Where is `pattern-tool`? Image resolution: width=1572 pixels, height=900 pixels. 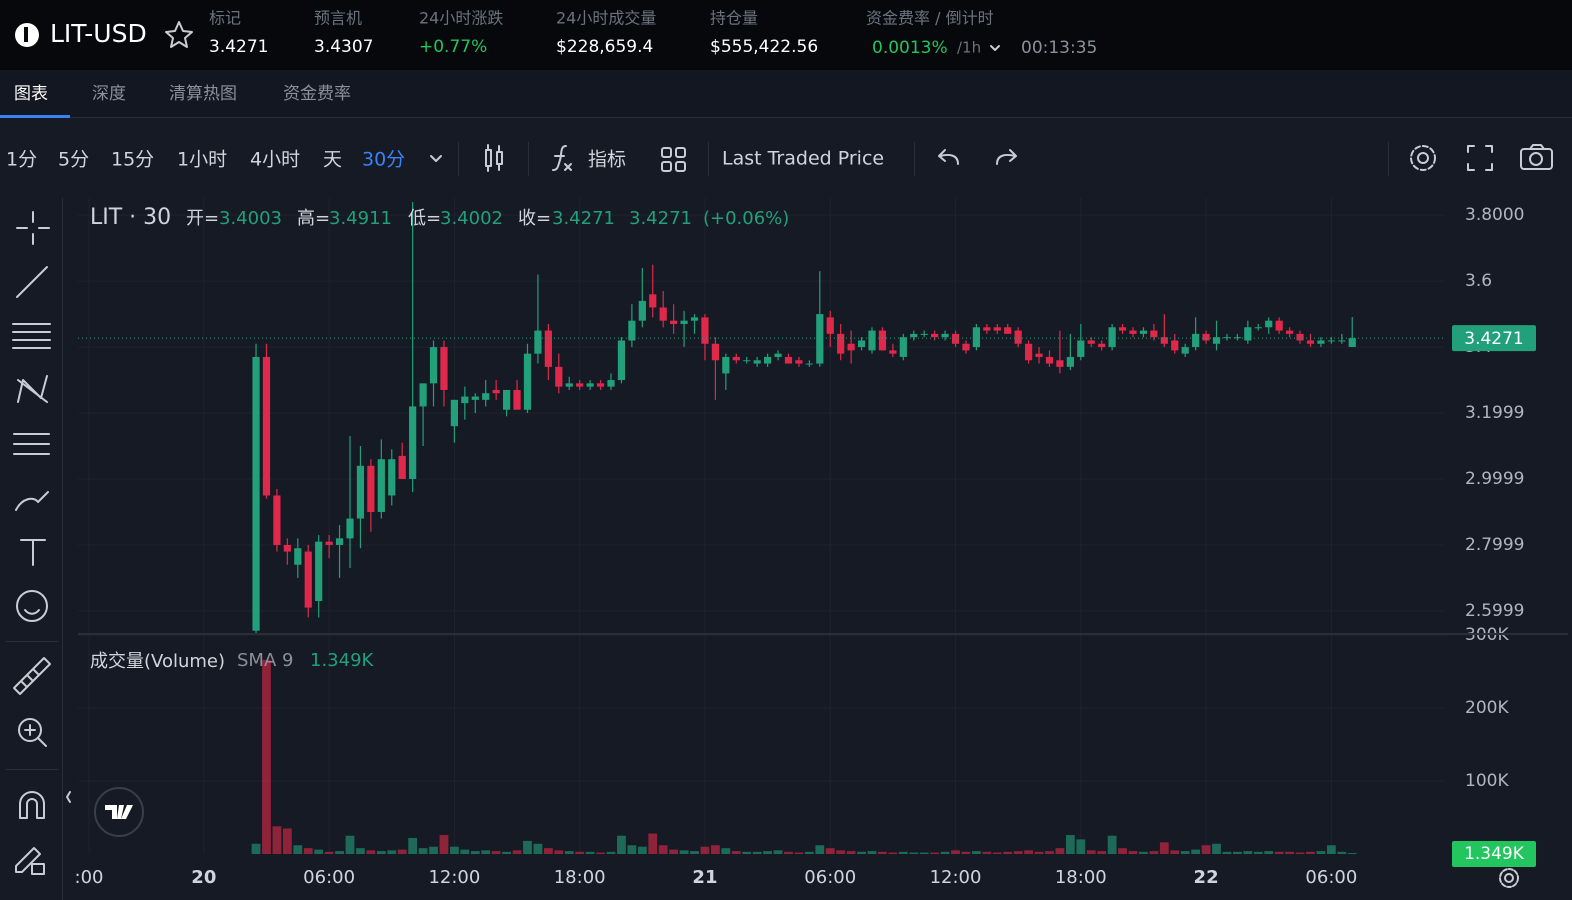 pattern-tool is located at coordinates (32, 389).